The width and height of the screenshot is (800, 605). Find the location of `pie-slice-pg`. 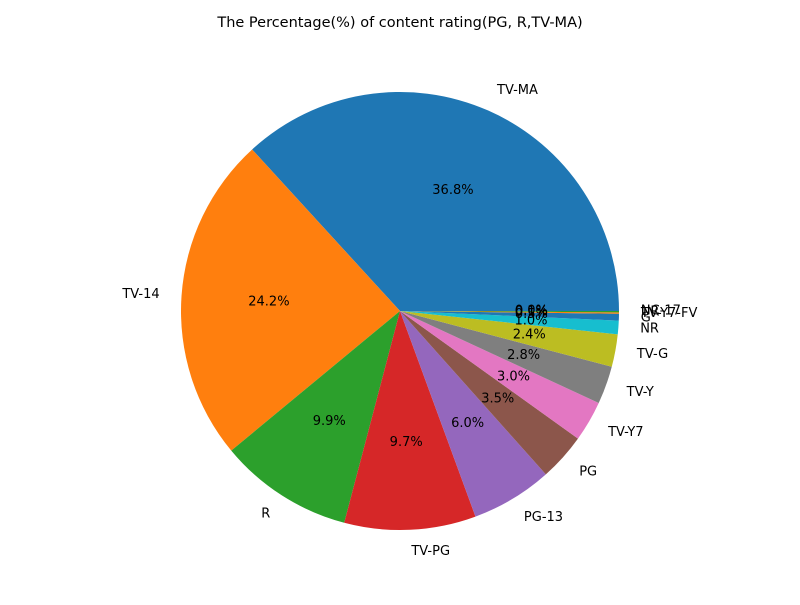

pie-slice-pg is located at coordinates (489, 393).